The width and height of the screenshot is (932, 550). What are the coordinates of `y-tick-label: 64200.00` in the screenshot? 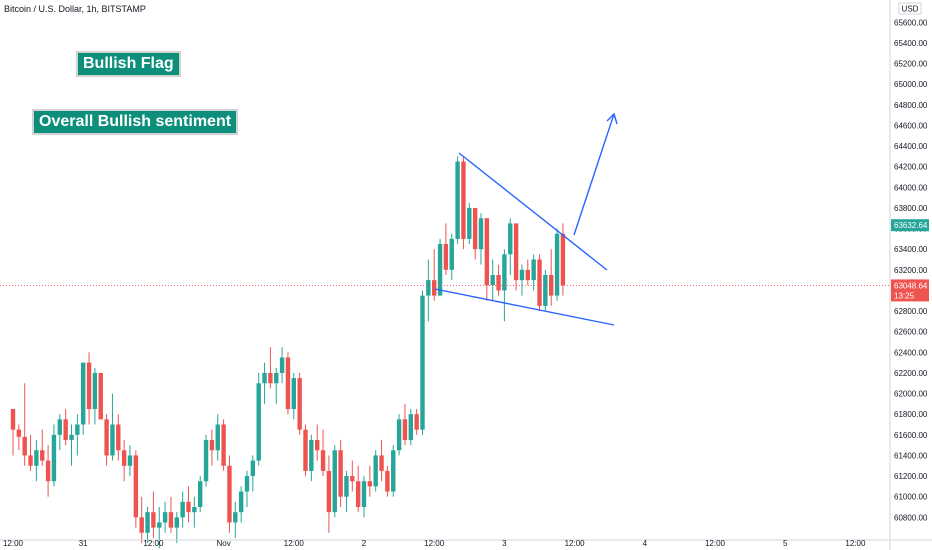 It's located at (911, 167).